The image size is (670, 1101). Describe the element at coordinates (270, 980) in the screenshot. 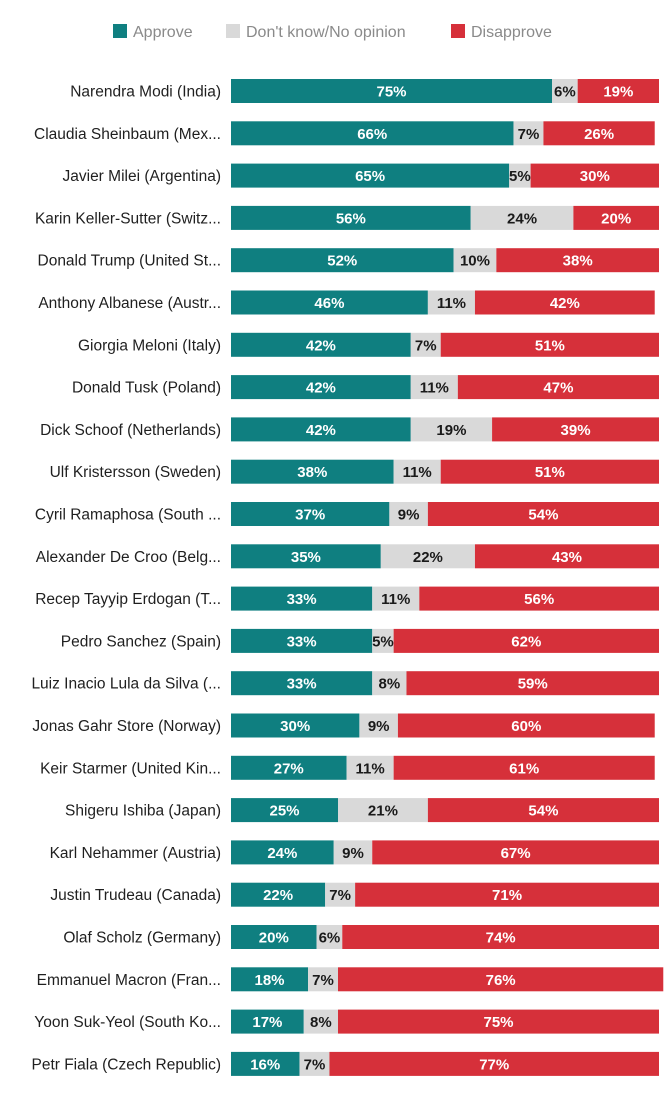

I see `data-label-approve: 18%` at that location.